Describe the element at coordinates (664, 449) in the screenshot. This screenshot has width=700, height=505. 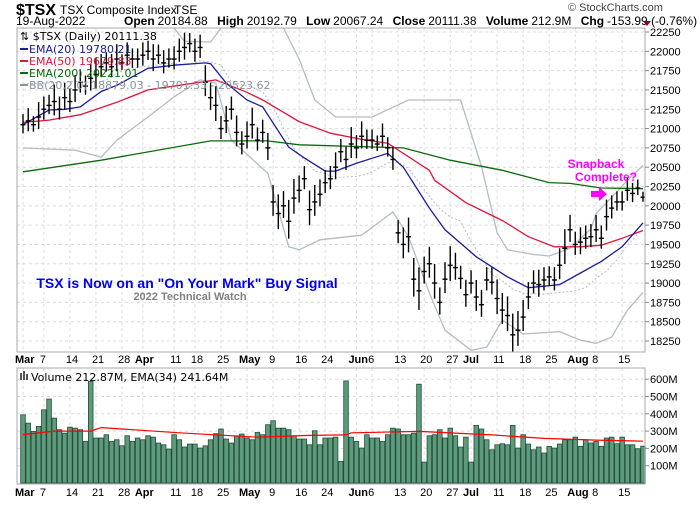
I see `volume-tick-label: 200M` at that location.